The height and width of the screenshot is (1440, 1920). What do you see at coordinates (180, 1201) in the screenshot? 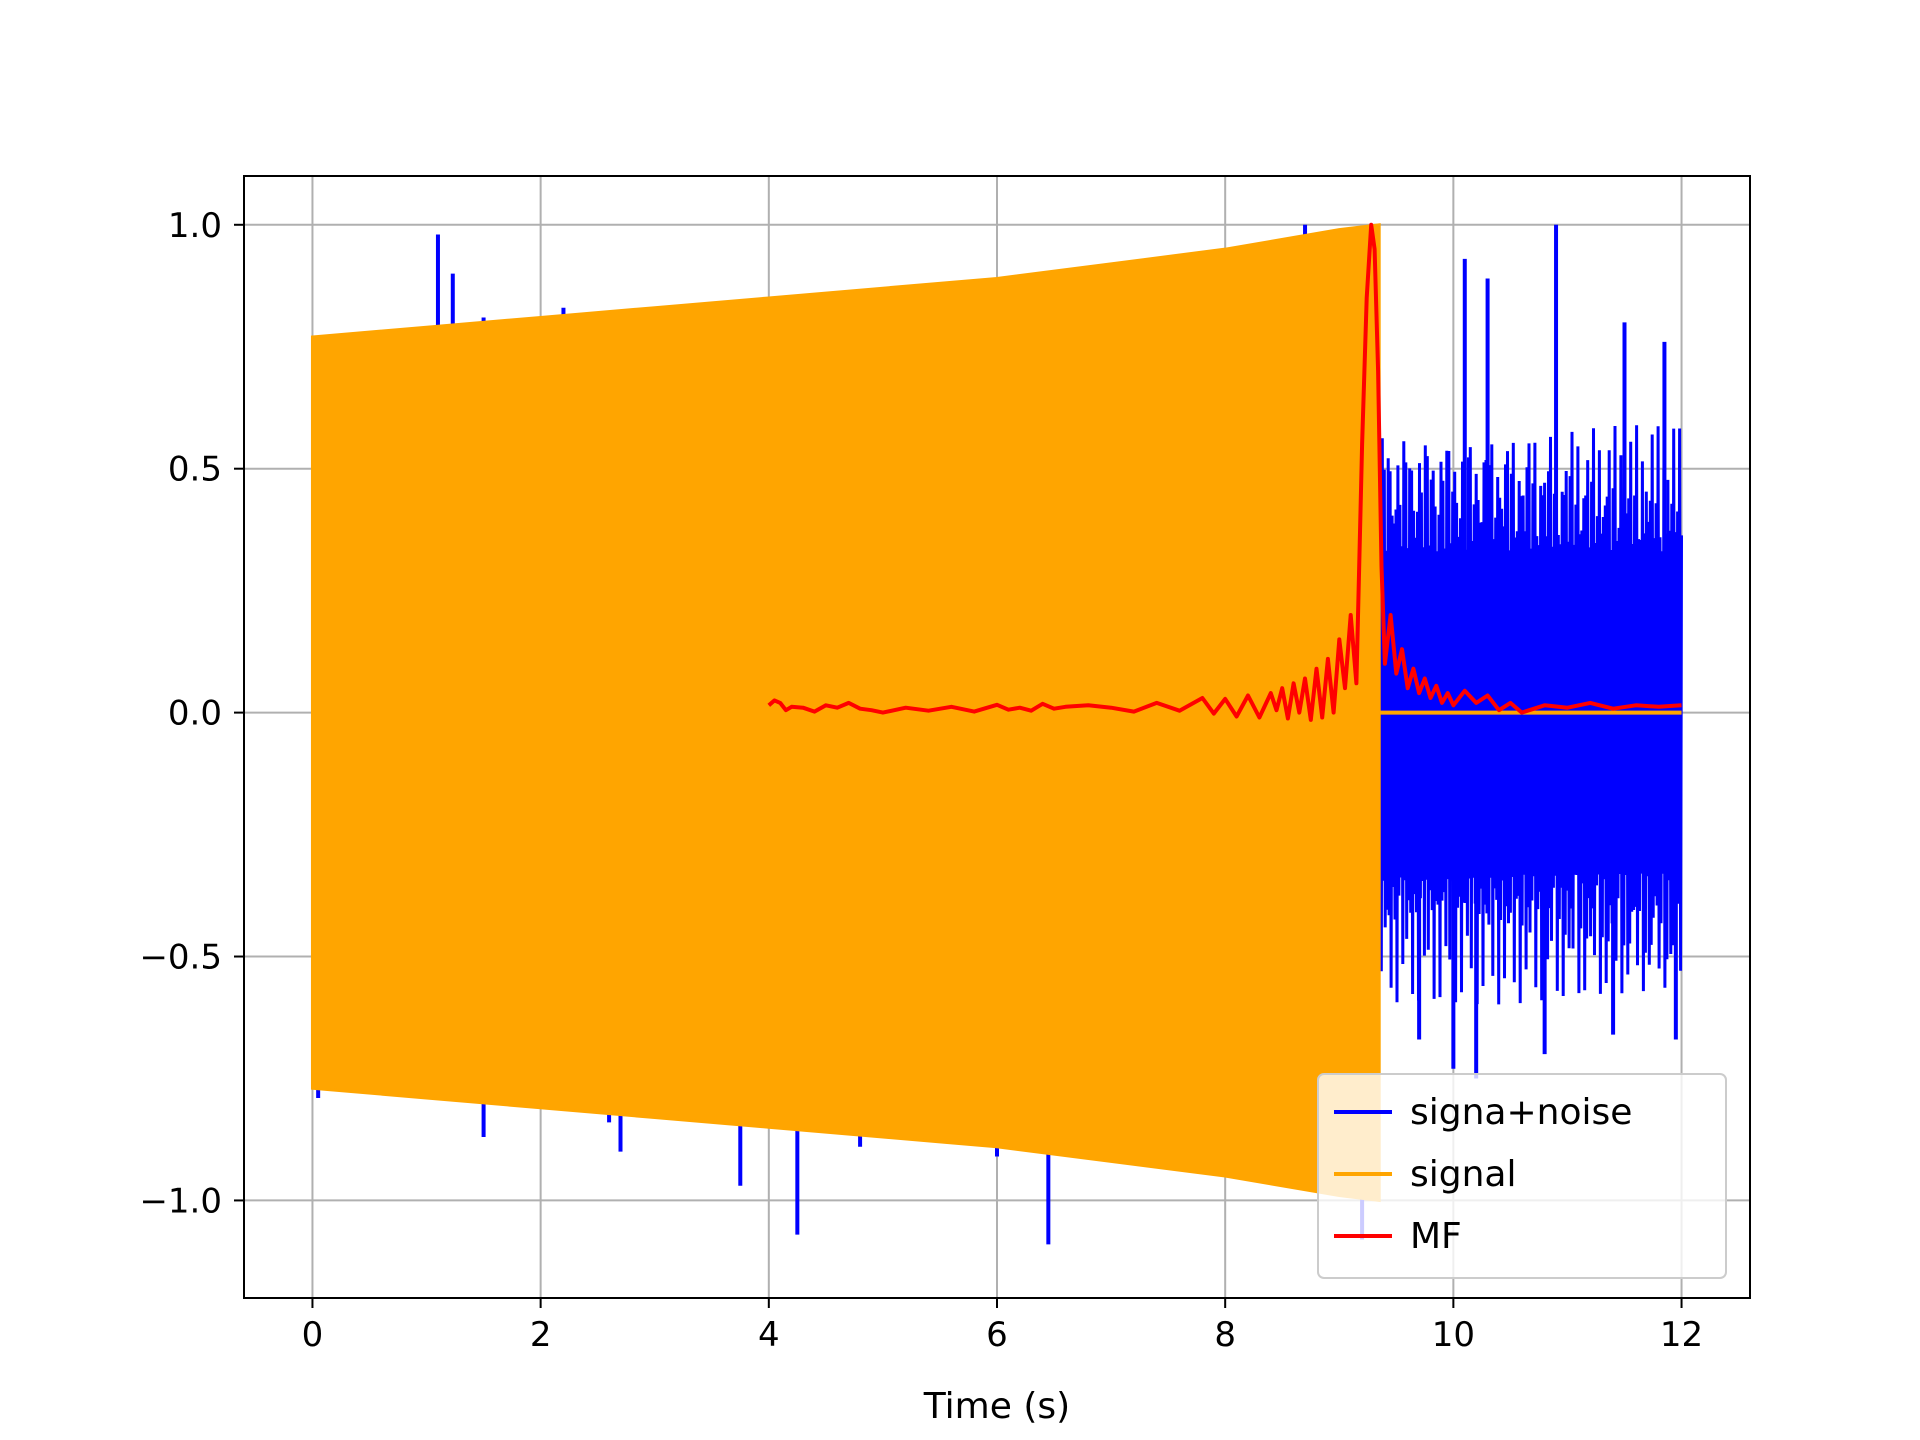
I see `y-tick-label: −1.0` at bounding box center [180, 1201].